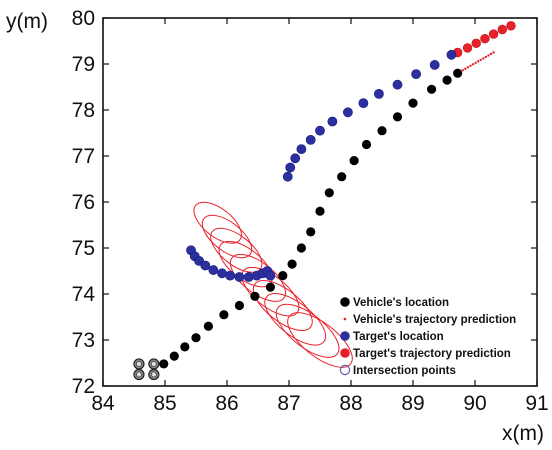 The width and height of the screenshot is (552, 450). I want to click on legend-label: Target's location, so click(398, 337).